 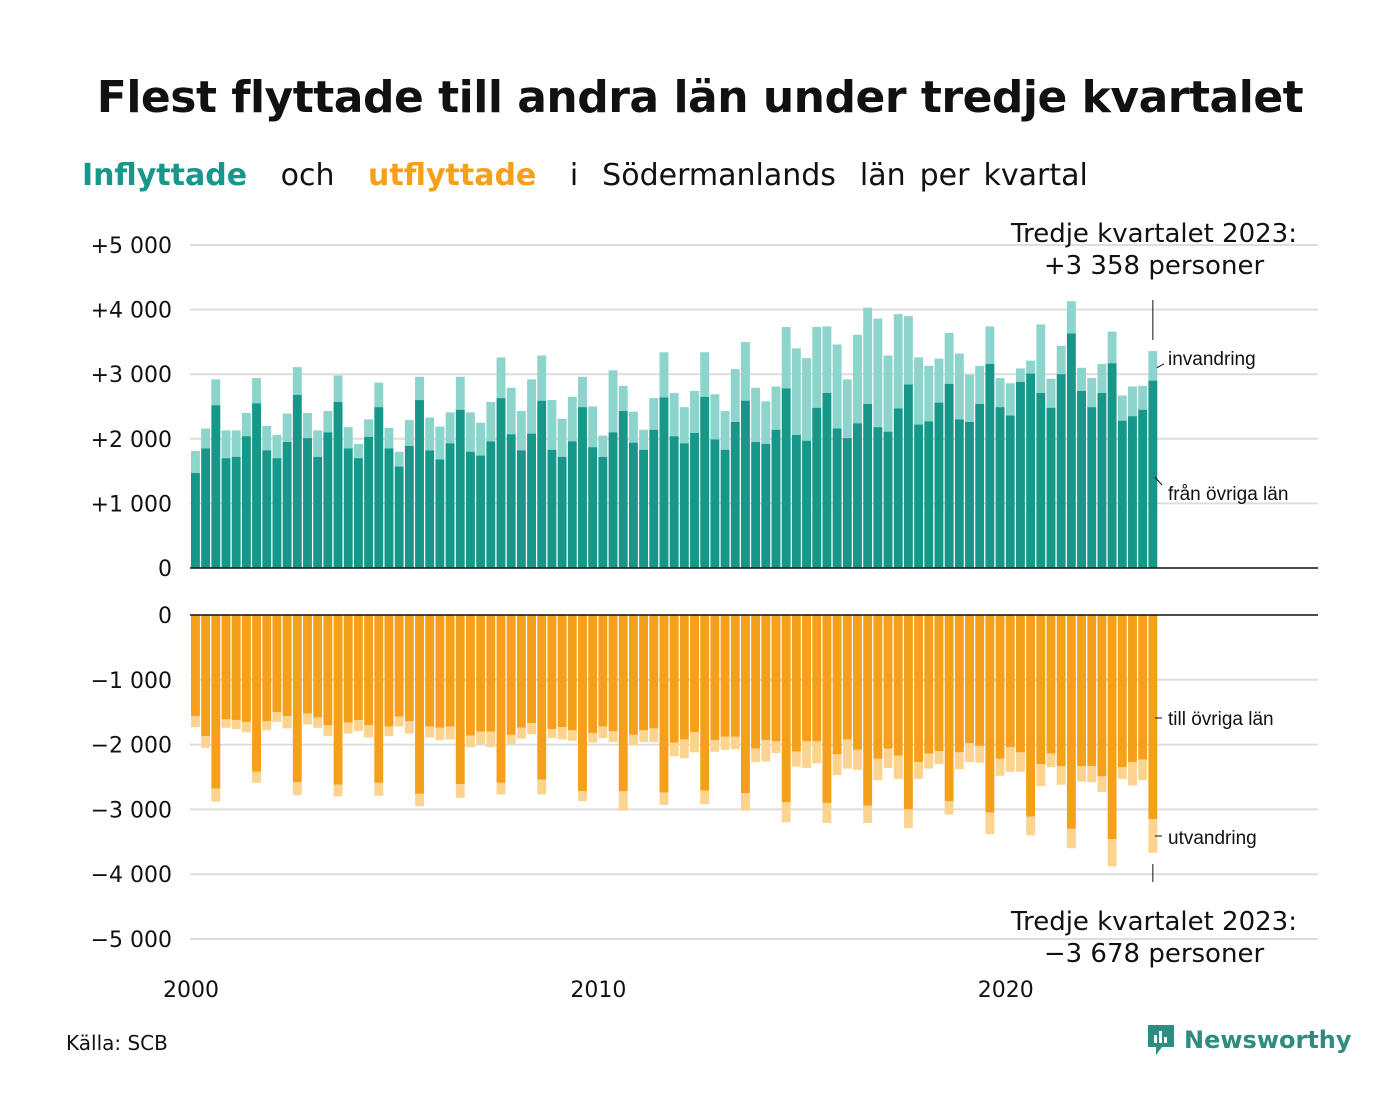 What do you see at coordinates (574, 175) in the screenshot?
I see `subtitle-word: i` at bounding box center [574, 175].